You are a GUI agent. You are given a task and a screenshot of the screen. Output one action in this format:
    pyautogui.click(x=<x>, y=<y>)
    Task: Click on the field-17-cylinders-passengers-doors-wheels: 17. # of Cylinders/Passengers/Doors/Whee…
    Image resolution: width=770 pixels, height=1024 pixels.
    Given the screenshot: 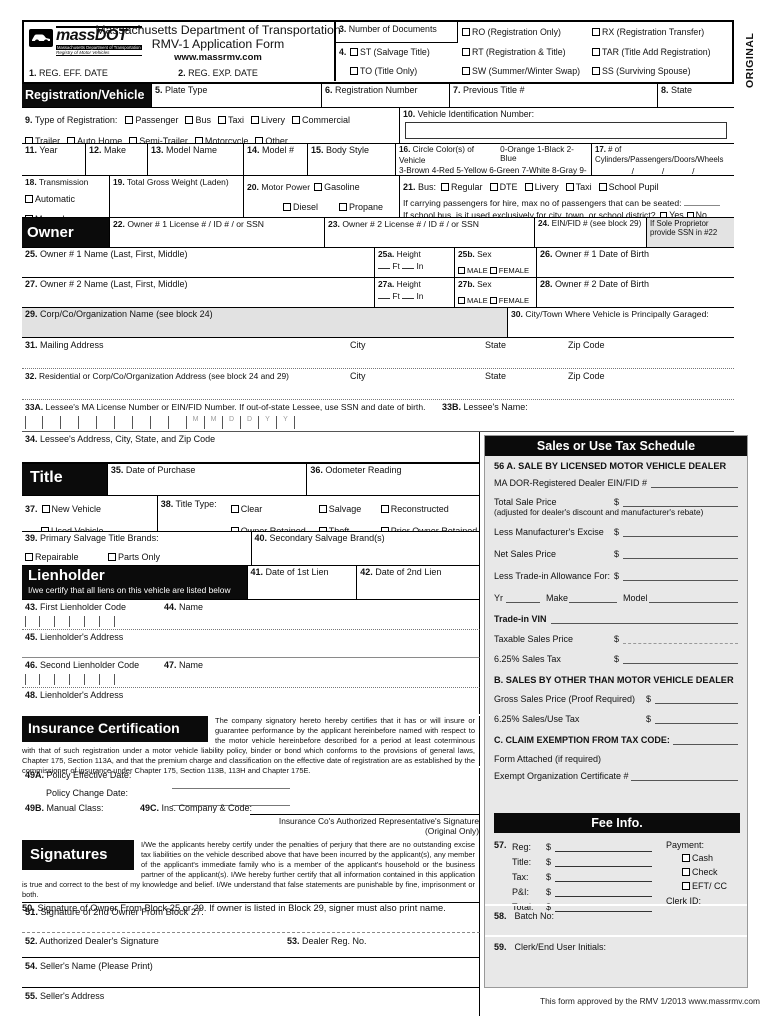 What is the action you would take?
    pyautogui.click(x=663, y=159)
    